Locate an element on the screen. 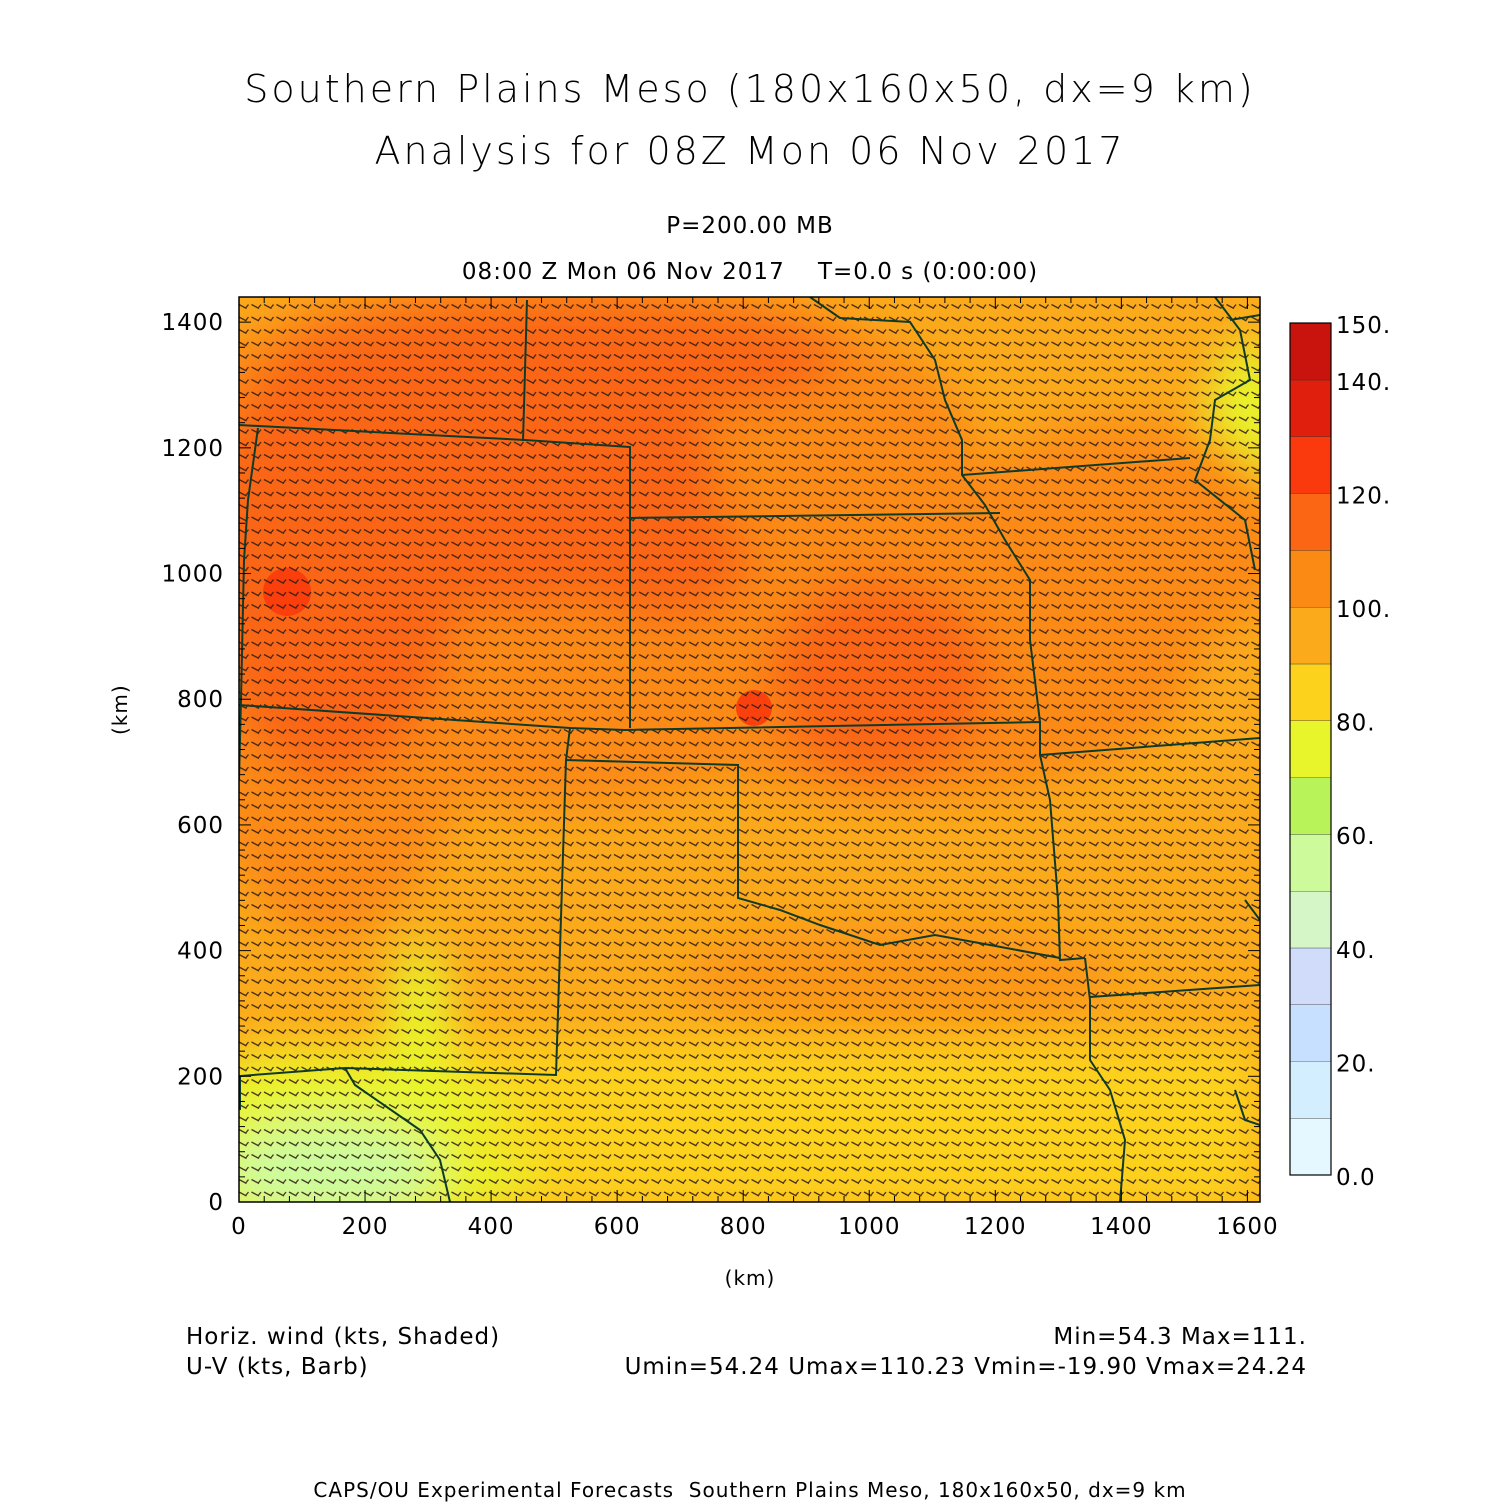  colorbar-frame is located at coordinates (1310, 749).